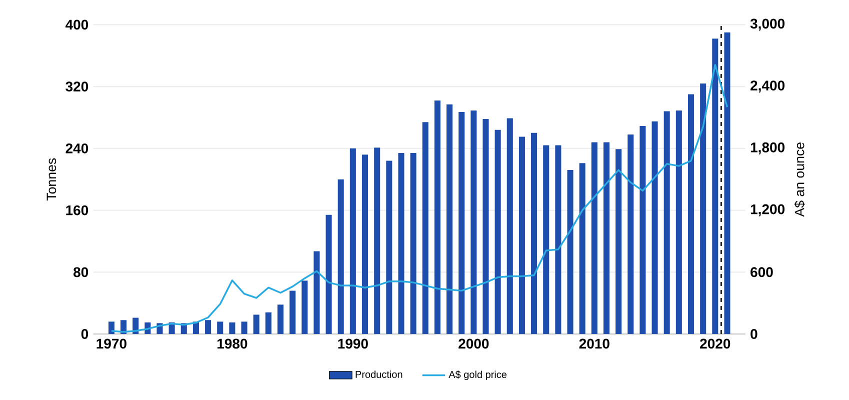 Image resolution: width=849 pixels, height=400 pixels. Describe the element at coordinates (800, 179) in the screenshot. I see `y2-axis-title: A$ an ounce` at that location.